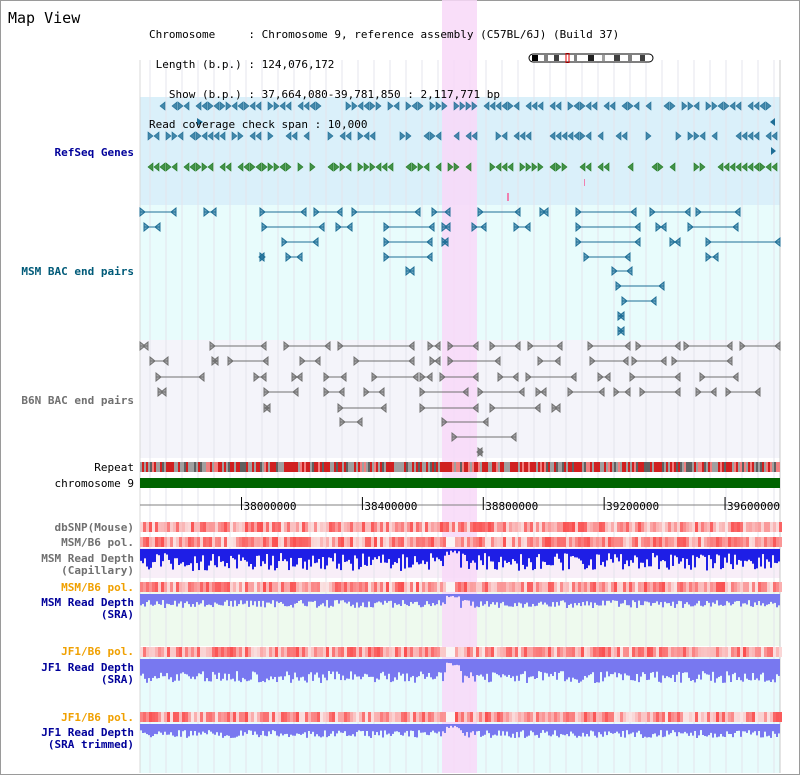 The image size is (800, 775). What do you see at coordinates (591, 58) in the screenshot?
I see `chromosome-ideogram` at bounding box center [591, 58].